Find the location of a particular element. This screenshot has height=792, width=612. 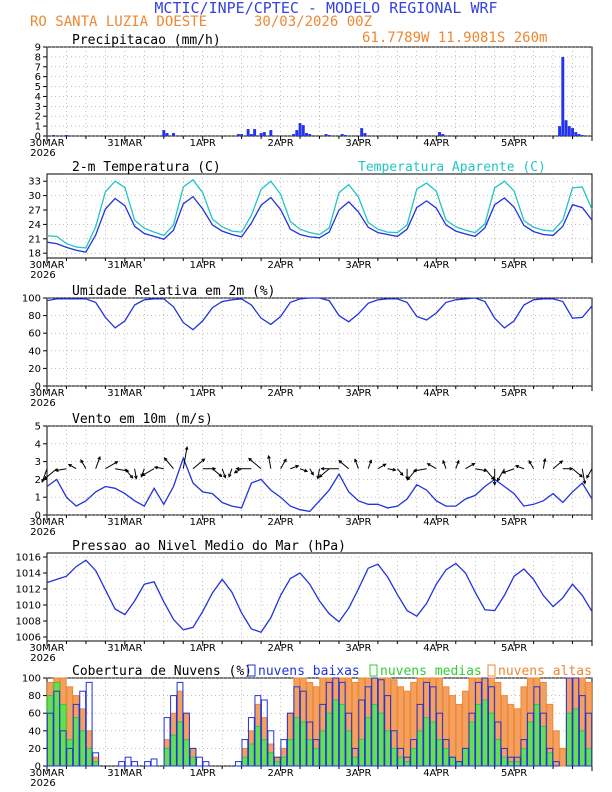

y-tick-label: 7 is located at coordinates (38, 67).